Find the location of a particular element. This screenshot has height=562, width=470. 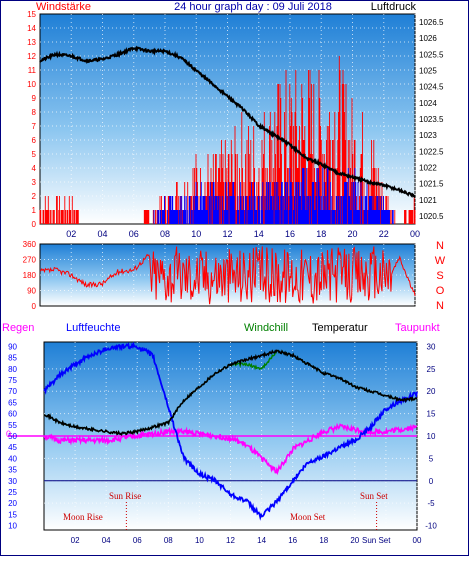

humidity-tick-label: 15 is located at coordinates (12, 514).